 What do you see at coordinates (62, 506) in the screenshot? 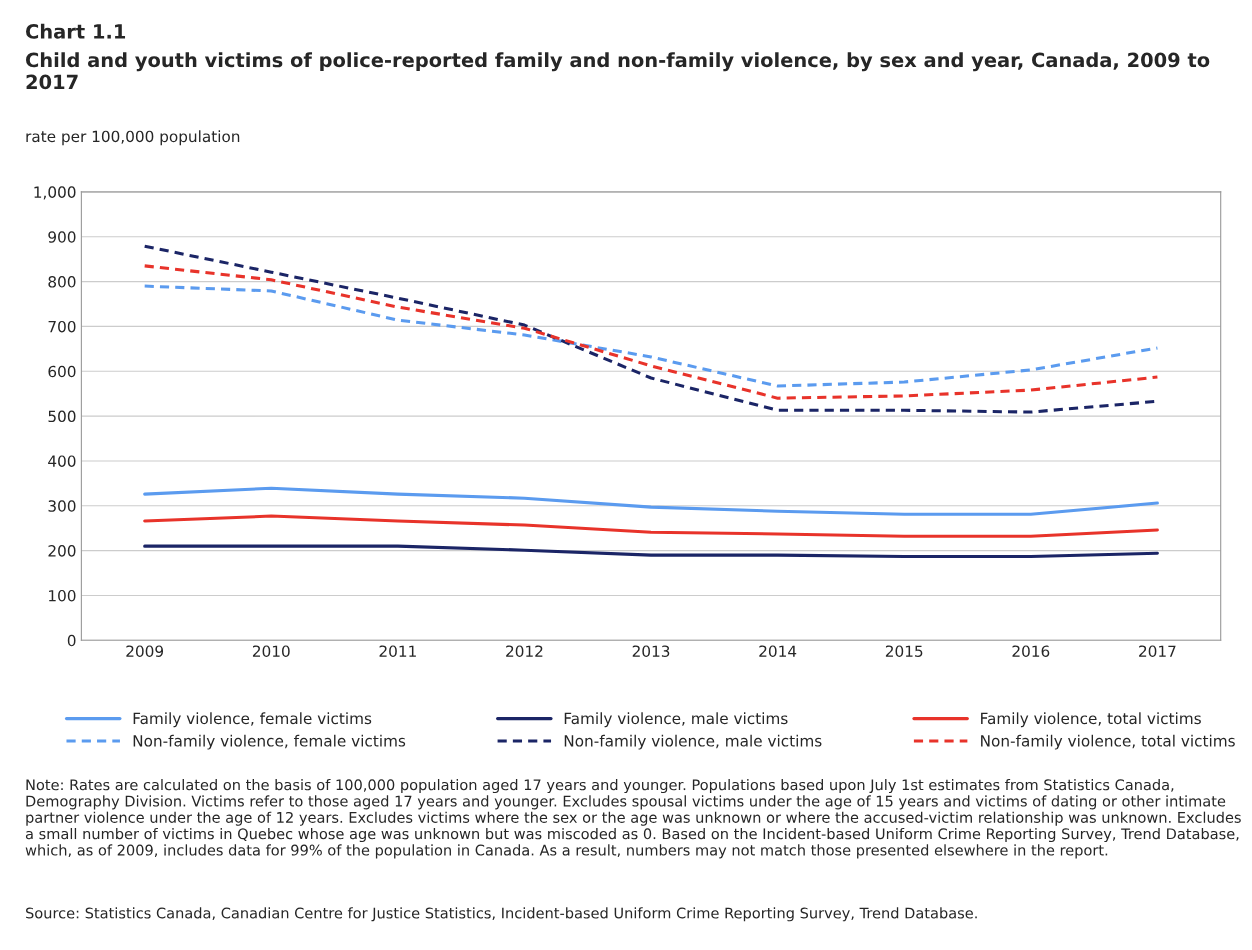
I see `y-tick-label: 300` at bounding box center [62, 506].